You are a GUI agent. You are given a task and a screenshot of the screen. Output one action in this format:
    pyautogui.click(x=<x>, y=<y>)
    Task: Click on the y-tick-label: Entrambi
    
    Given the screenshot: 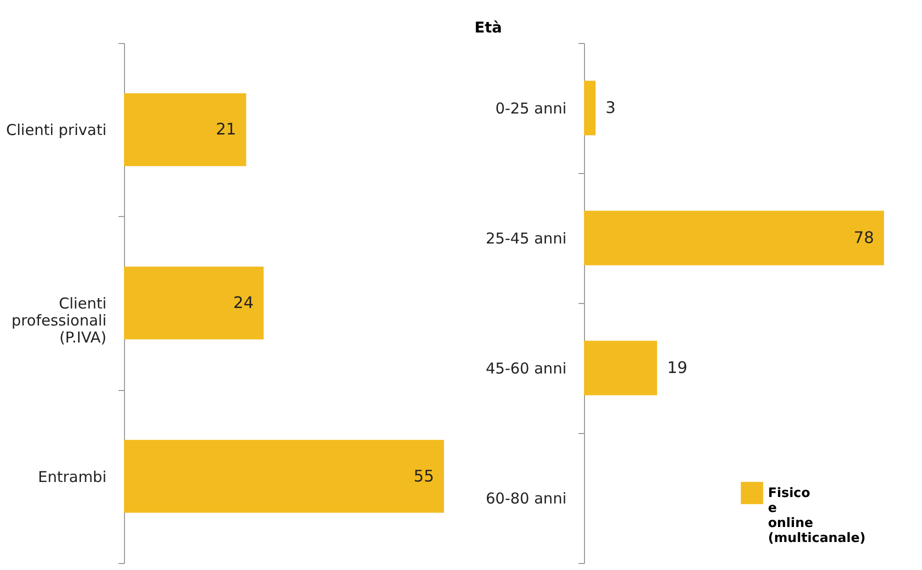 What is the action you would take?
    pyautogui.click(x=72, y=477)
    